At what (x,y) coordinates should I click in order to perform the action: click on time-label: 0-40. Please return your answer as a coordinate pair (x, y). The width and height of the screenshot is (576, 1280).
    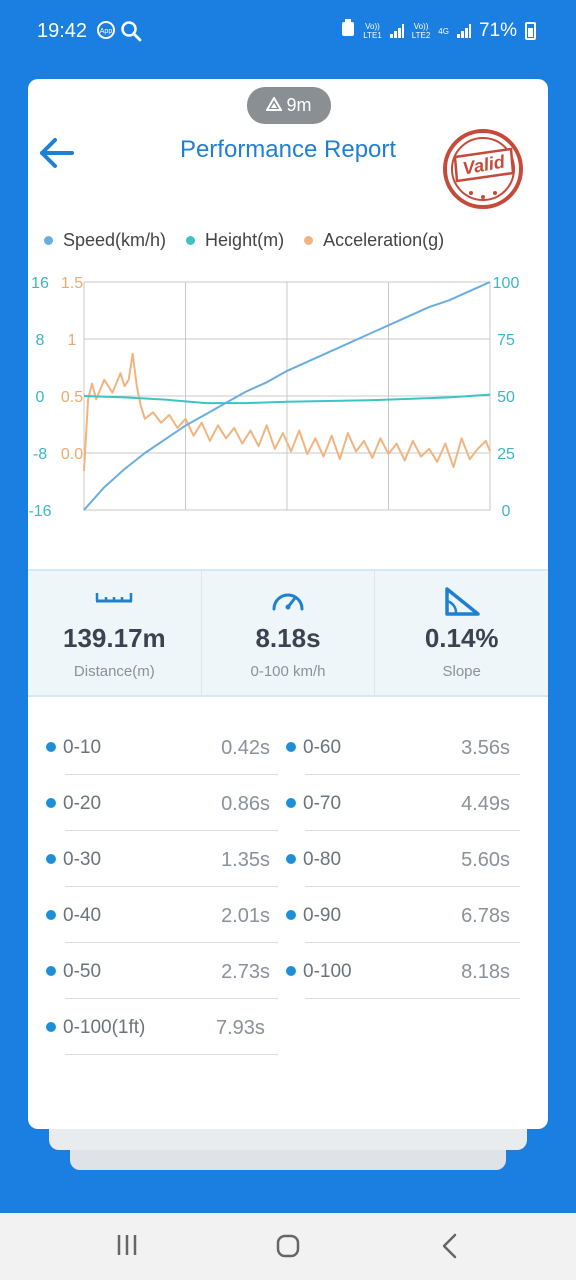
    Looking at the image, I should click on (82, 915).